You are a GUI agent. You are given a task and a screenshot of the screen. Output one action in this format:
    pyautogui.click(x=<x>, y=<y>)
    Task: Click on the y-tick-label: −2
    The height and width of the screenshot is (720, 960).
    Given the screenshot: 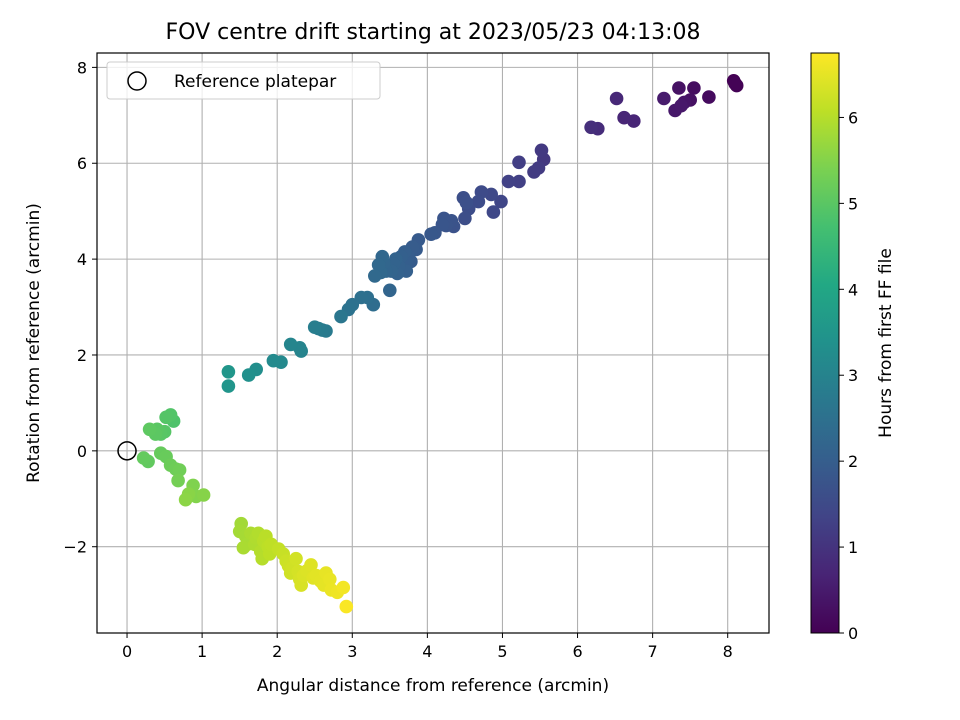 What is the action you would take?
    pyautogui.click(x=75, y=547)
    